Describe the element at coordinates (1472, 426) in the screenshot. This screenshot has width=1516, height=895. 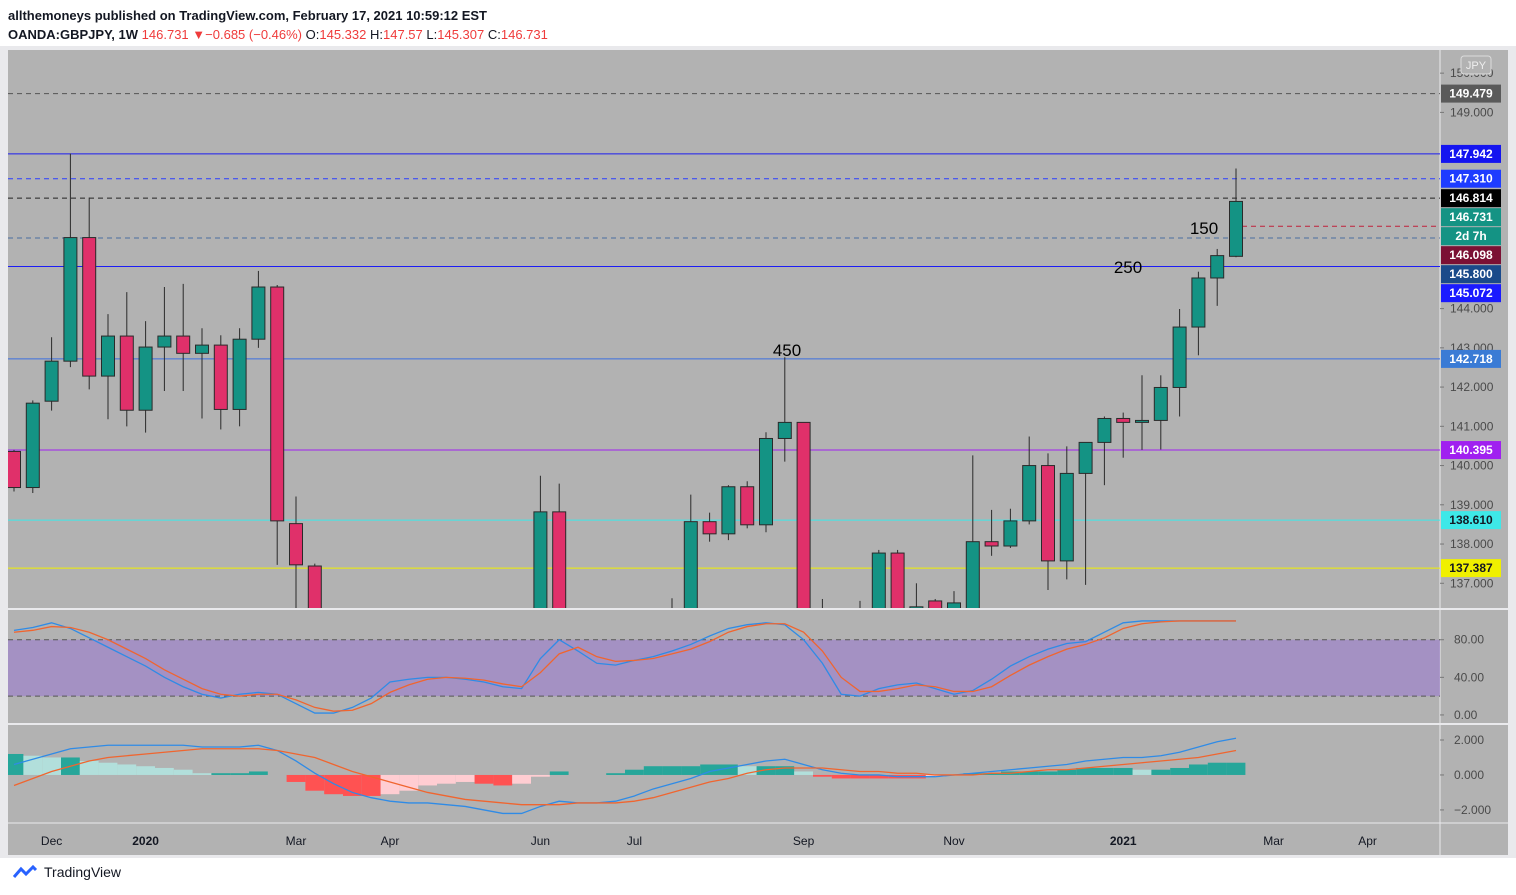
I see `y-tick-label: 141.000` at that location.